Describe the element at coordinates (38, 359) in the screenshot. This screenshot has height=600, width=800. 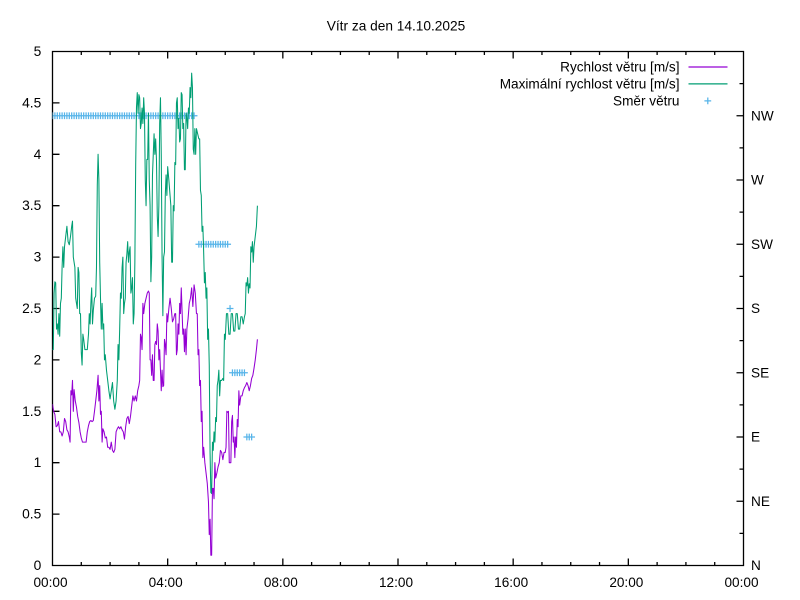
I see `svg-text: 2` at that location.